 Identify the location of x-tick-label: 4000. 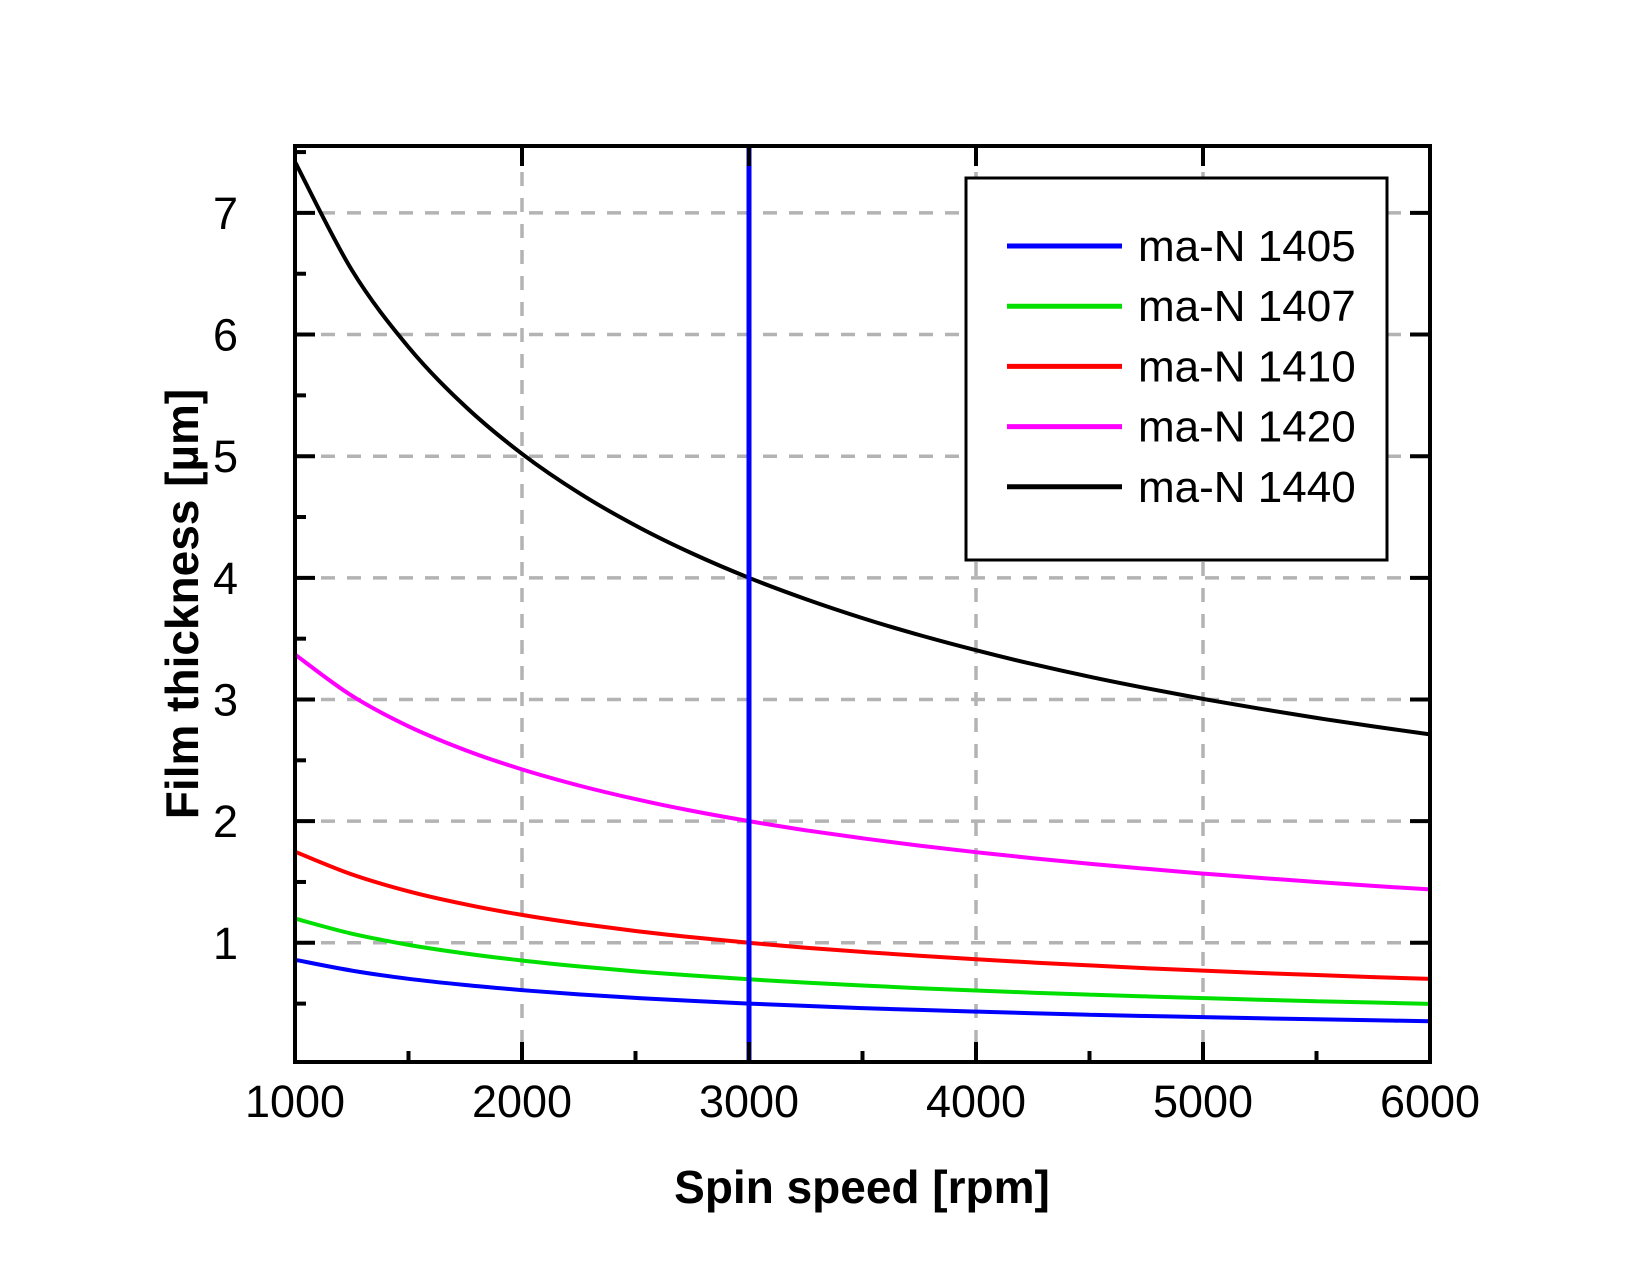
(976, 1101).